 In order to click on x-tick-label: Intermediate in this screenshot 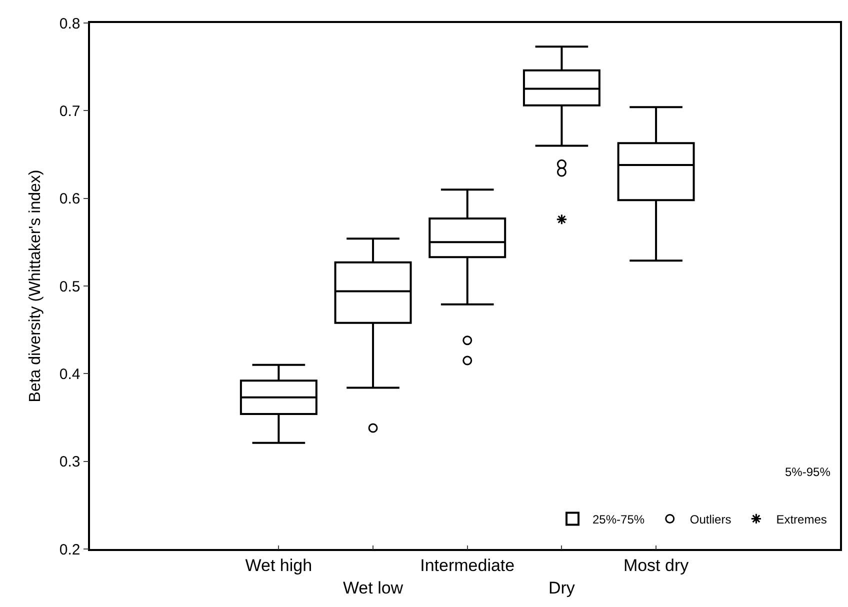, I will do `click(467, 566)`.